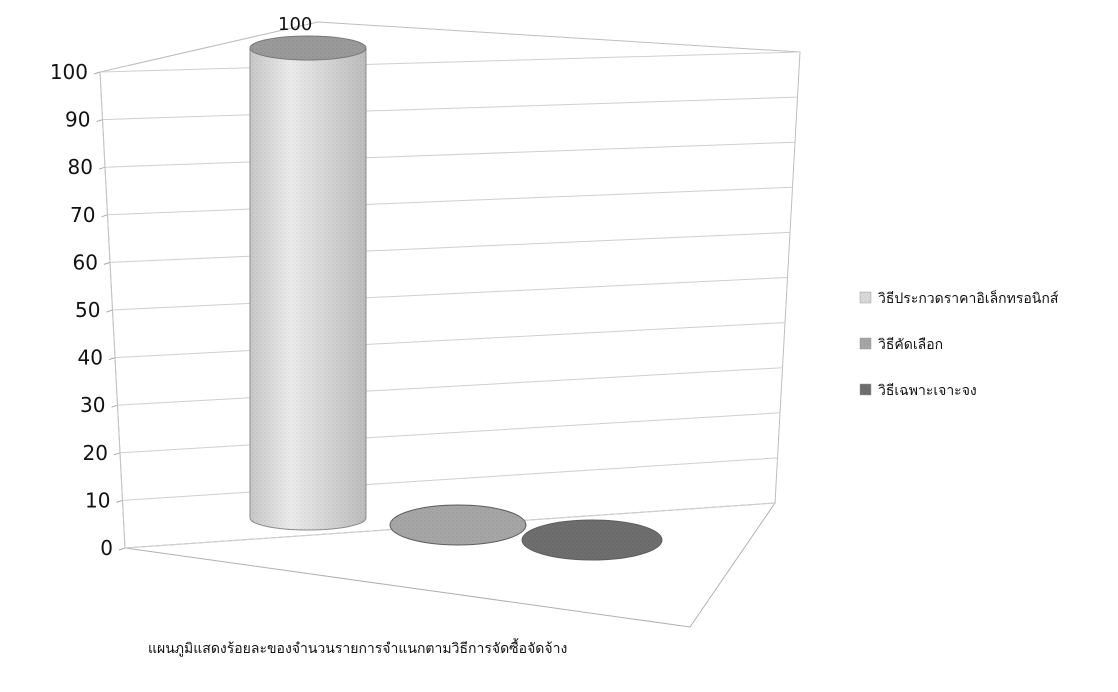 The height and width of the screenshot is (692, 1118). Describe the element at coordinates (97, 500) in the screenshot. I see `y-tick-label: 10` at that location.